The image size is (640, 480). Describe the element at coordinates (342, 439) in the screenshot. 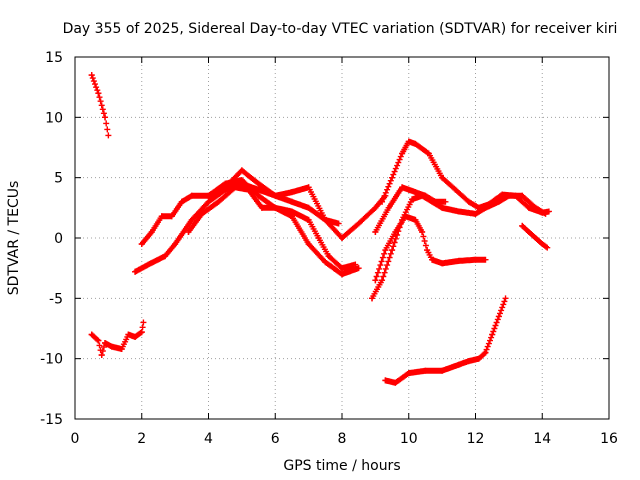

I see `x-tick-label: 8` at that location.